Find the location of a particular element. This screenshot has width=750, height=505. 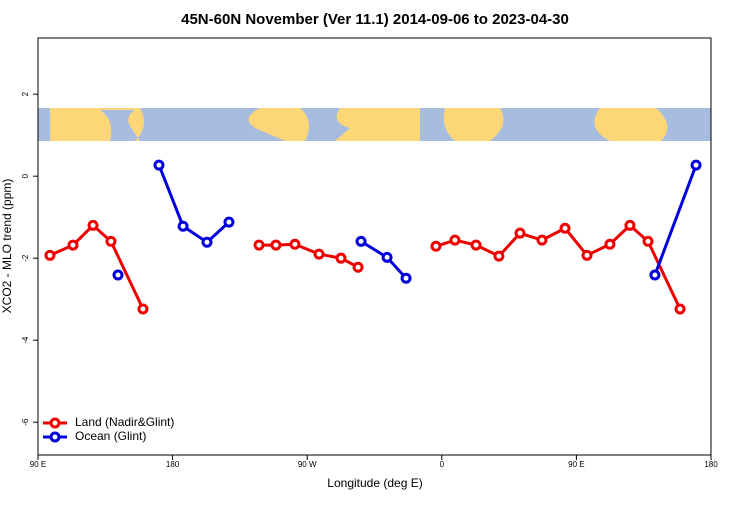

x-tick-label: 90 W is located at coordinates (307, 464).